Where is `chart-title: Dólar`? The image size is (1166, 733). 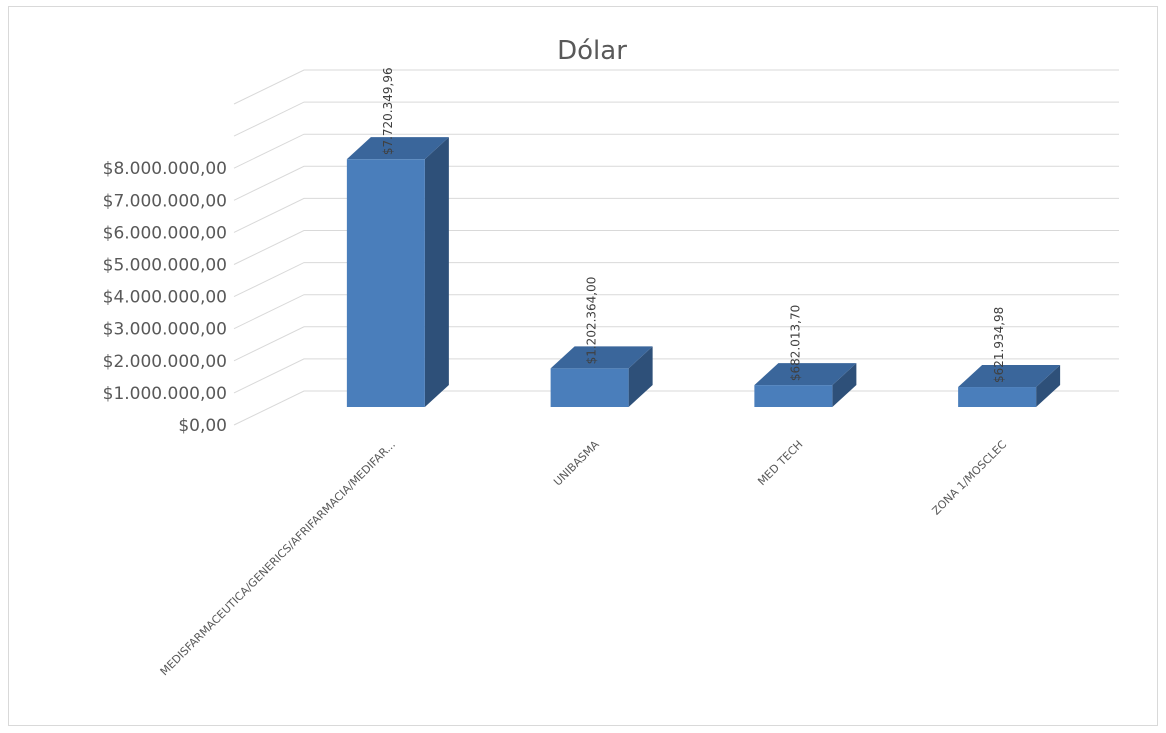
chart-title: Dólar is located at coordinates (592, 51).